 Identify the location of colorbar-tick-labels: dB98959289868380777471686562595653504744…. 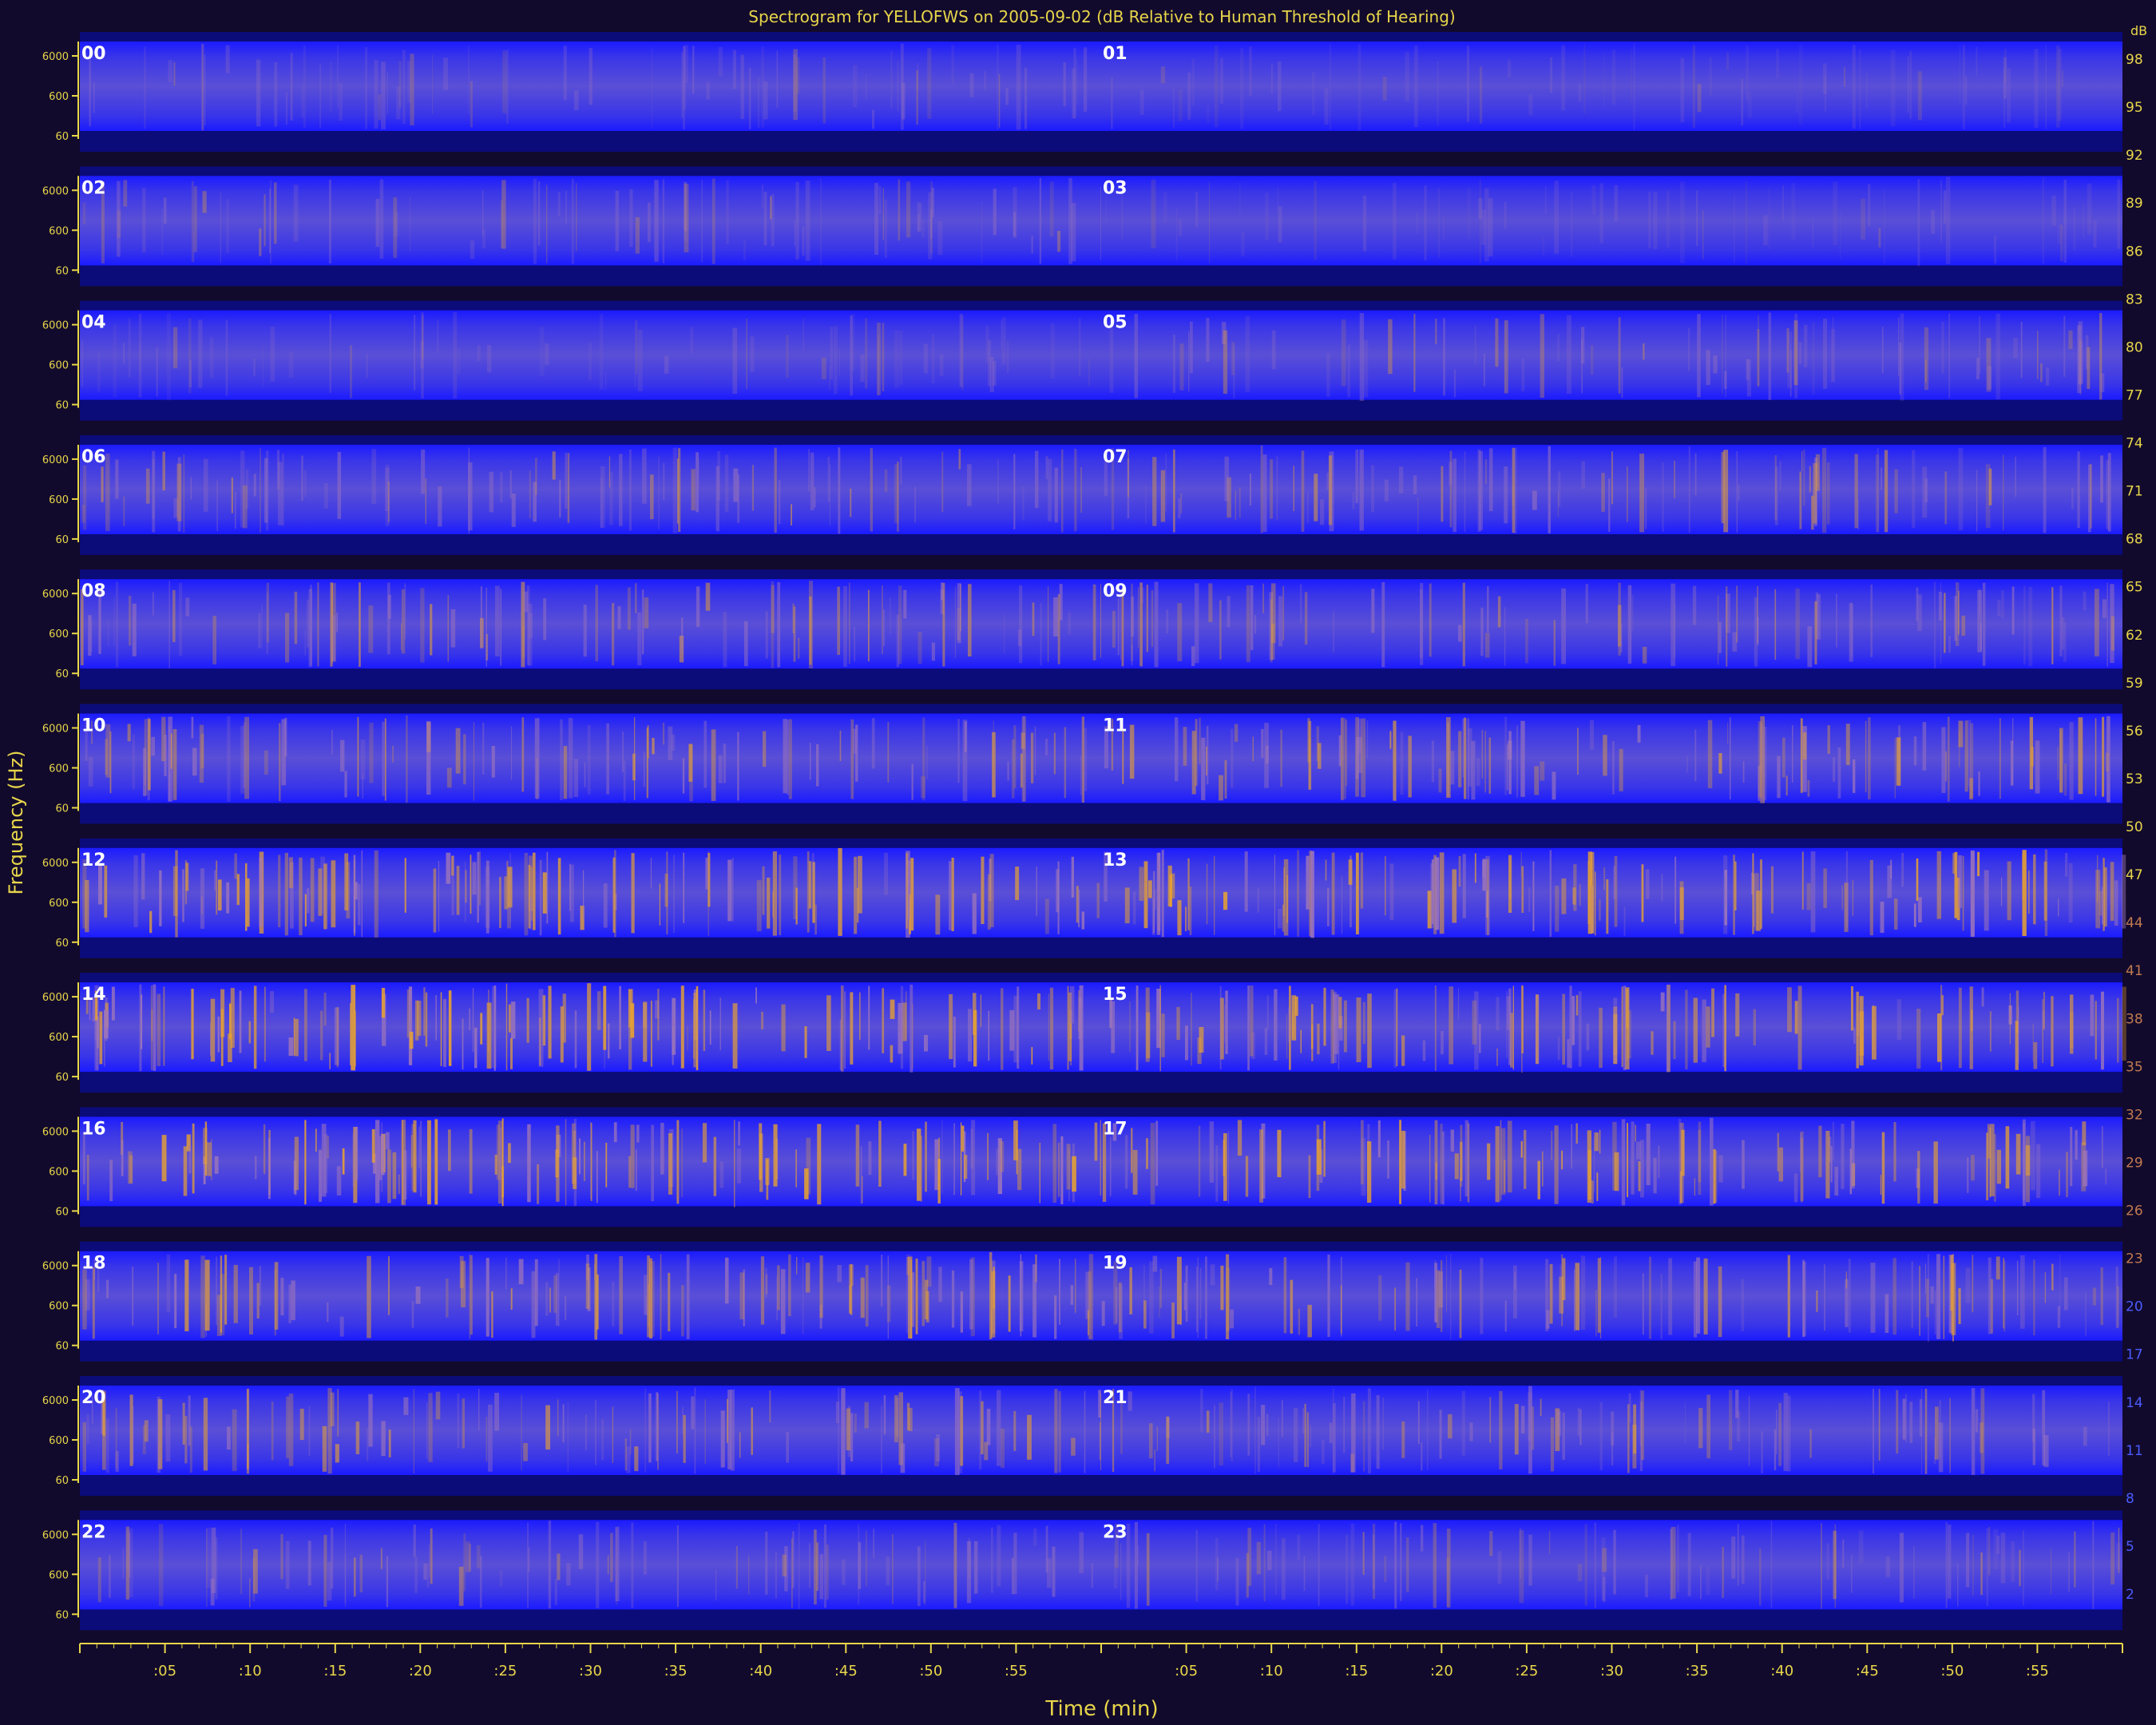
(2136, 813).